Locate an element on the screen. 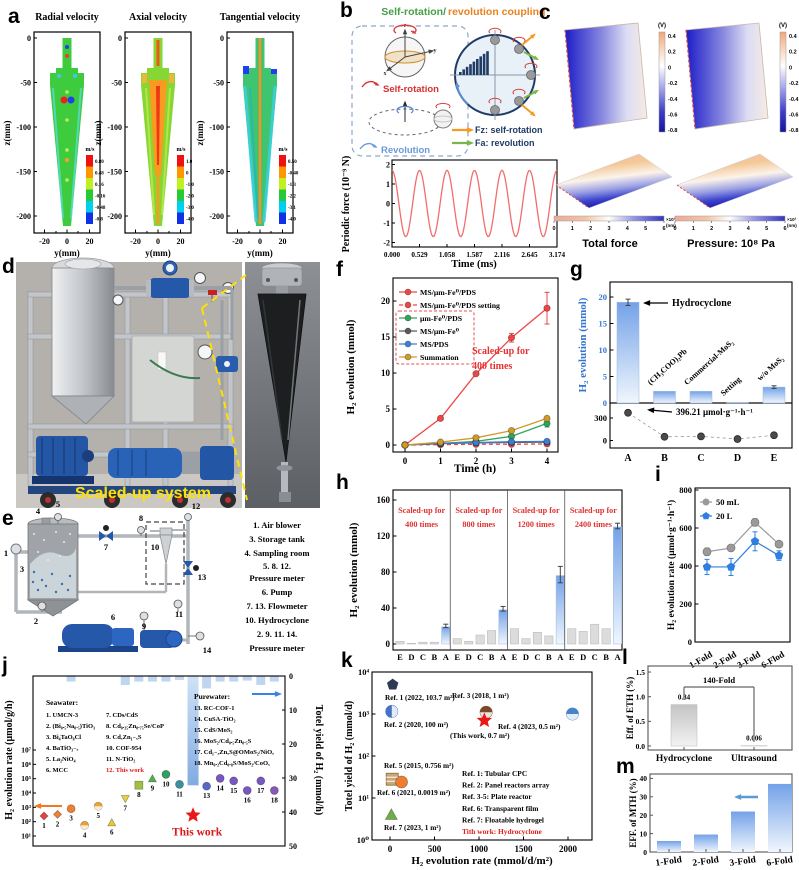 The width and height of the screenshot is (799, 870). svg-text: Totel yield of H₂ (mmol/h) is located at coordinates (318, 760).